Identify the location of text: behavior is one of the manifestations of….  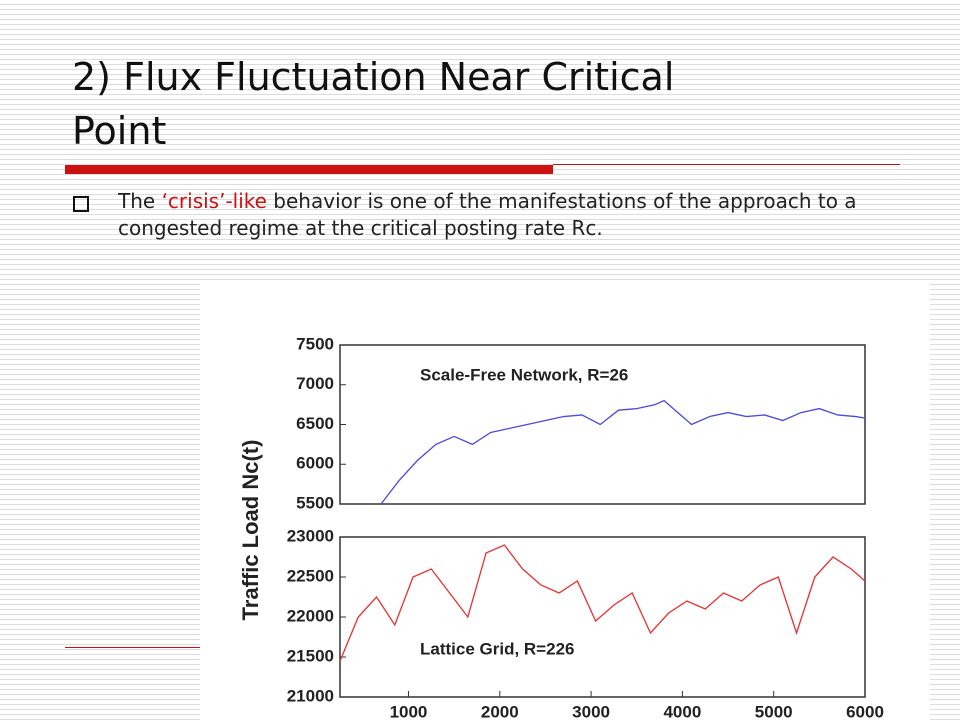
(487, 214).